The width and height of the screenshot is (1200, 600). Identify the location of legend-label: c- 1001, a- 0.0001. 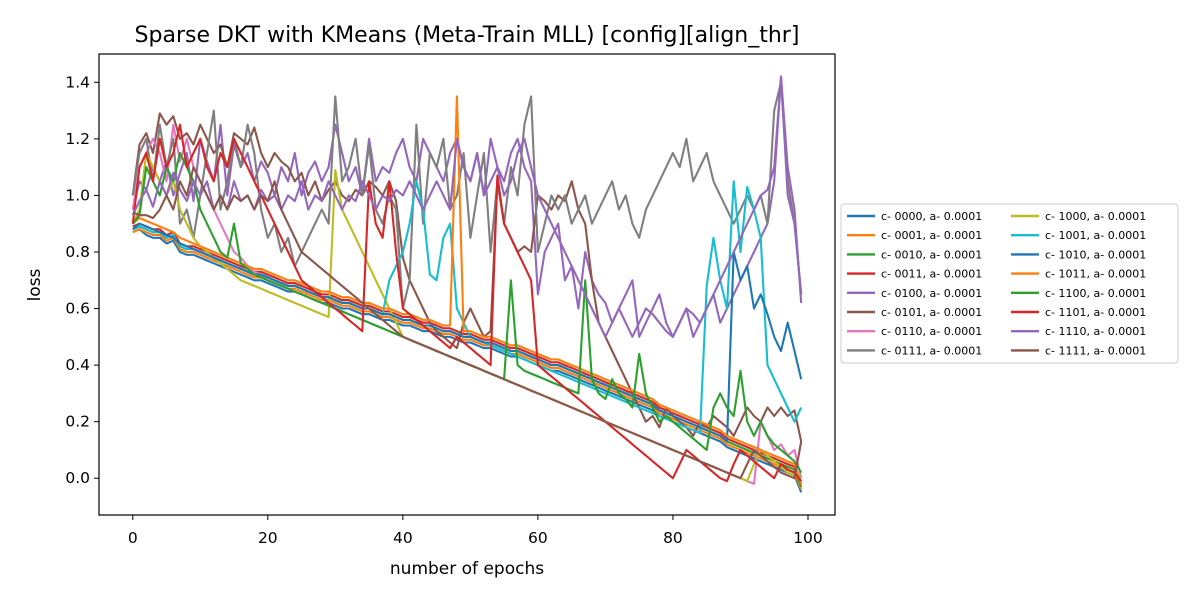
(1095, 235).